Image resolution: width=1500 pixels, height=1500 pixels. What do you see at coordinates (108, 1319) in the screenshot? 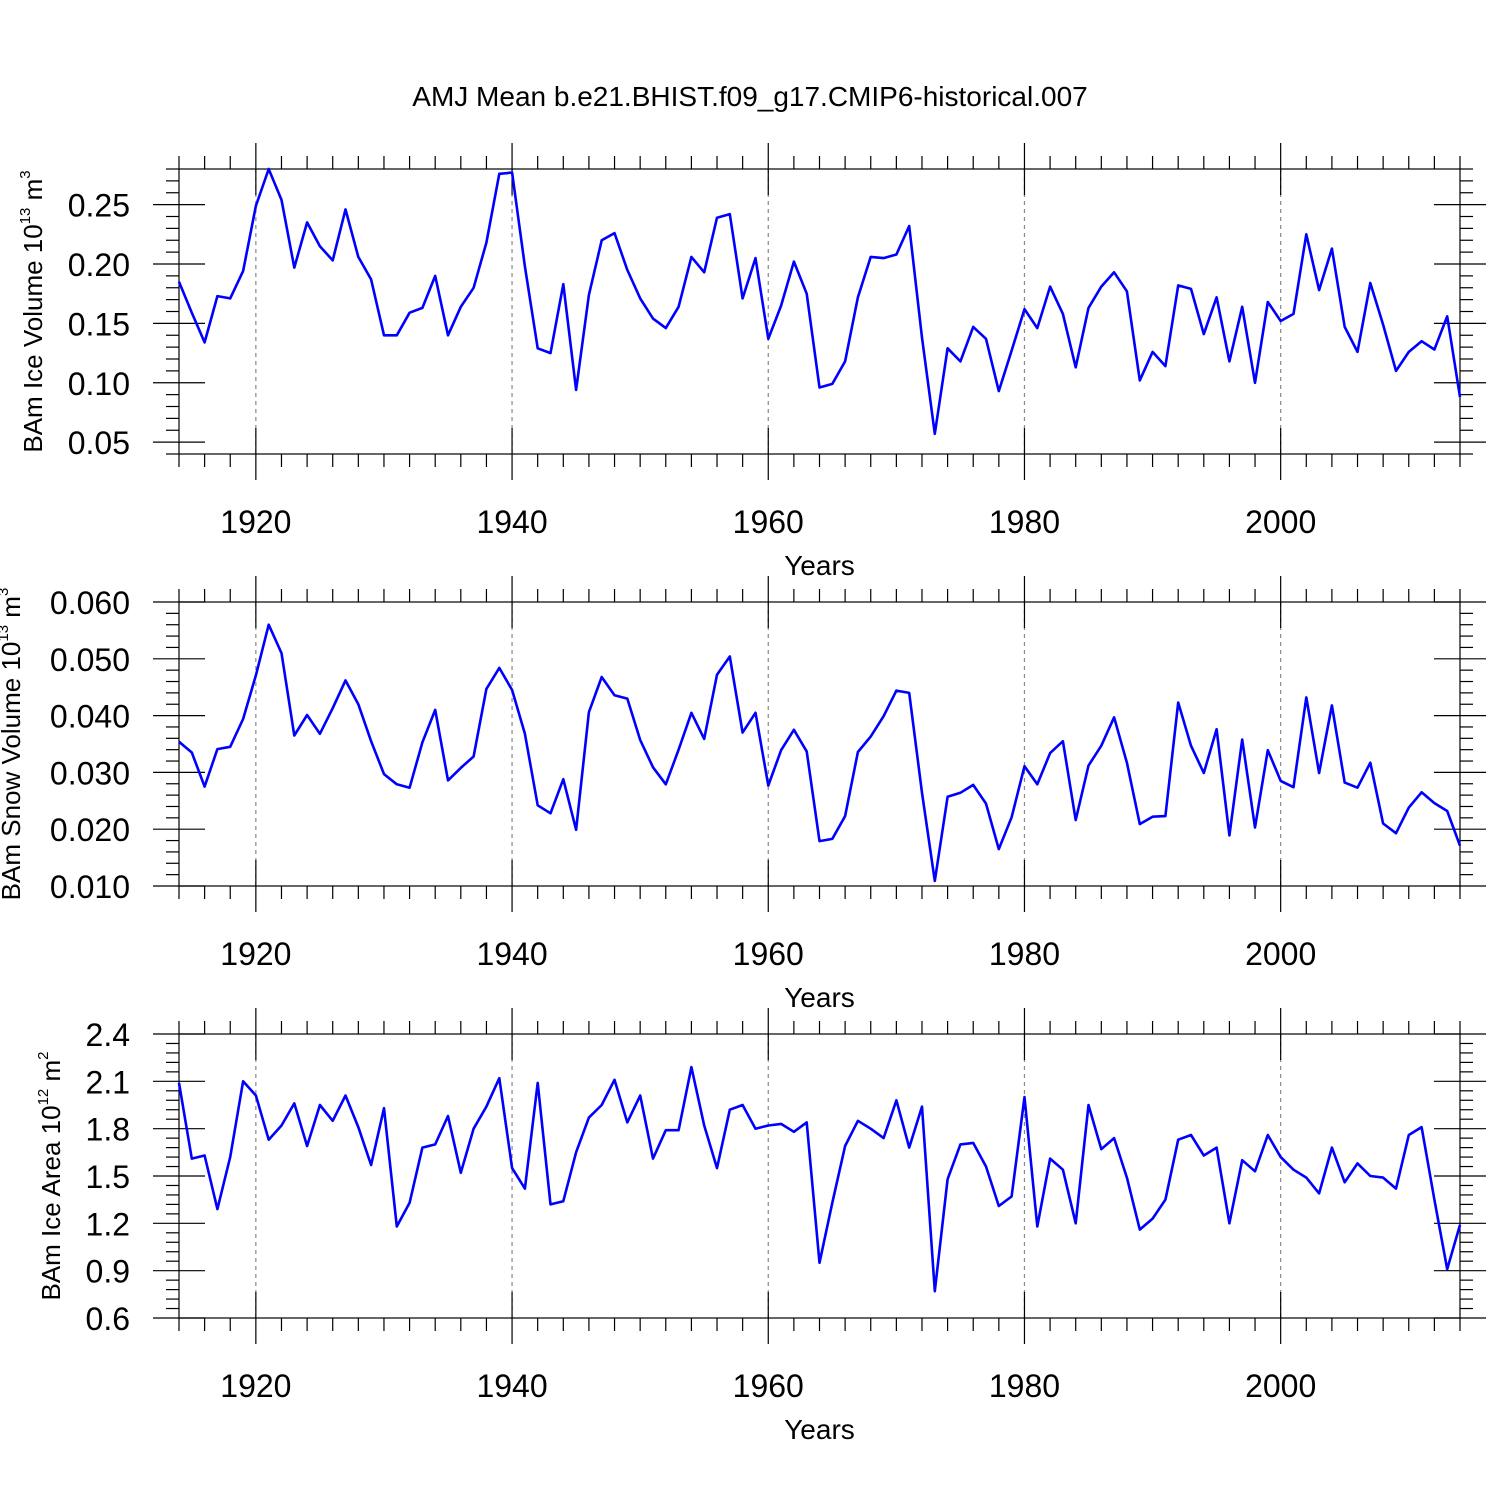
I see `y-tick-label: 0.6` at bounding box center [108, 1319].